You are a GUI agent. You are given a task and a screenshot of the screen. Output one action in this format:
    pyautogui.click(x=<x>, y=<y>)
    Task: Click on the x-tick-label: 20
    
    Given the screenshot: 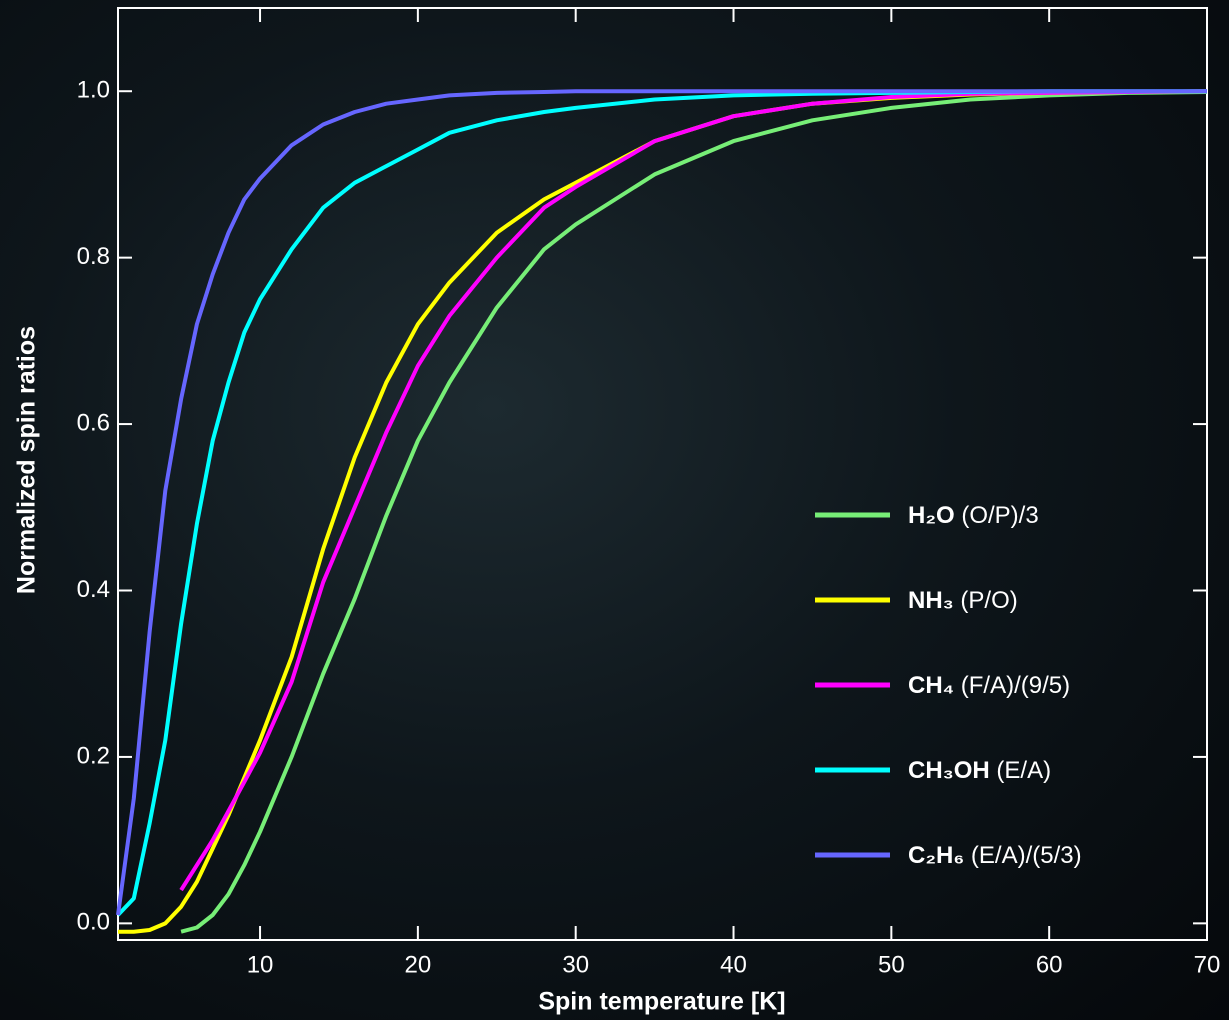 What is the action you would take?
    pyautogui.click(x=418, y=964)
    